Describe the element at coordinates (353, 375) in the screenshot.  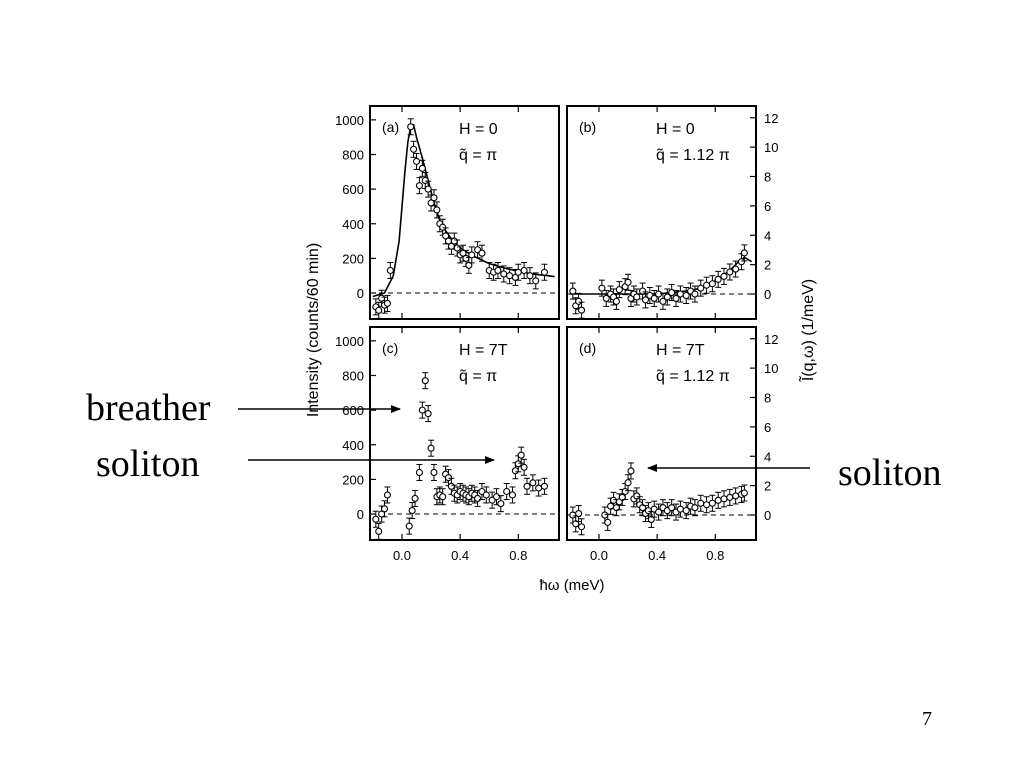
I see `panel-c-y-tick-label: 800` at that location.